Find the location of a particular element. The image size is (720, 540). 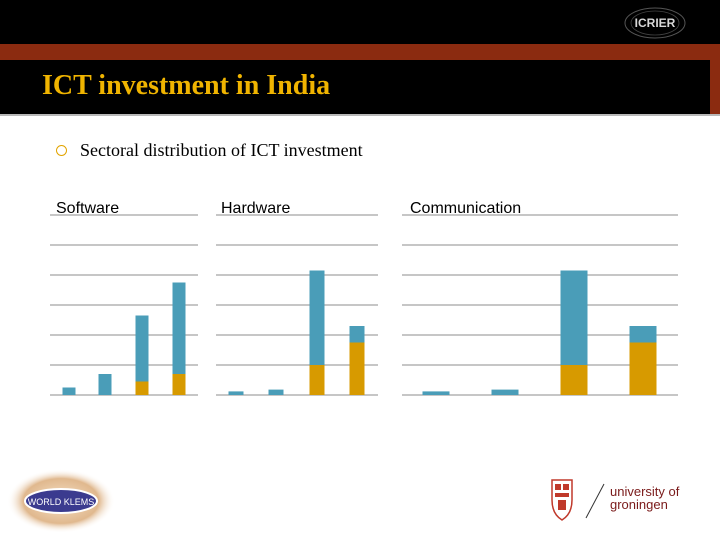

top-band is located at coordinates (360, 22).